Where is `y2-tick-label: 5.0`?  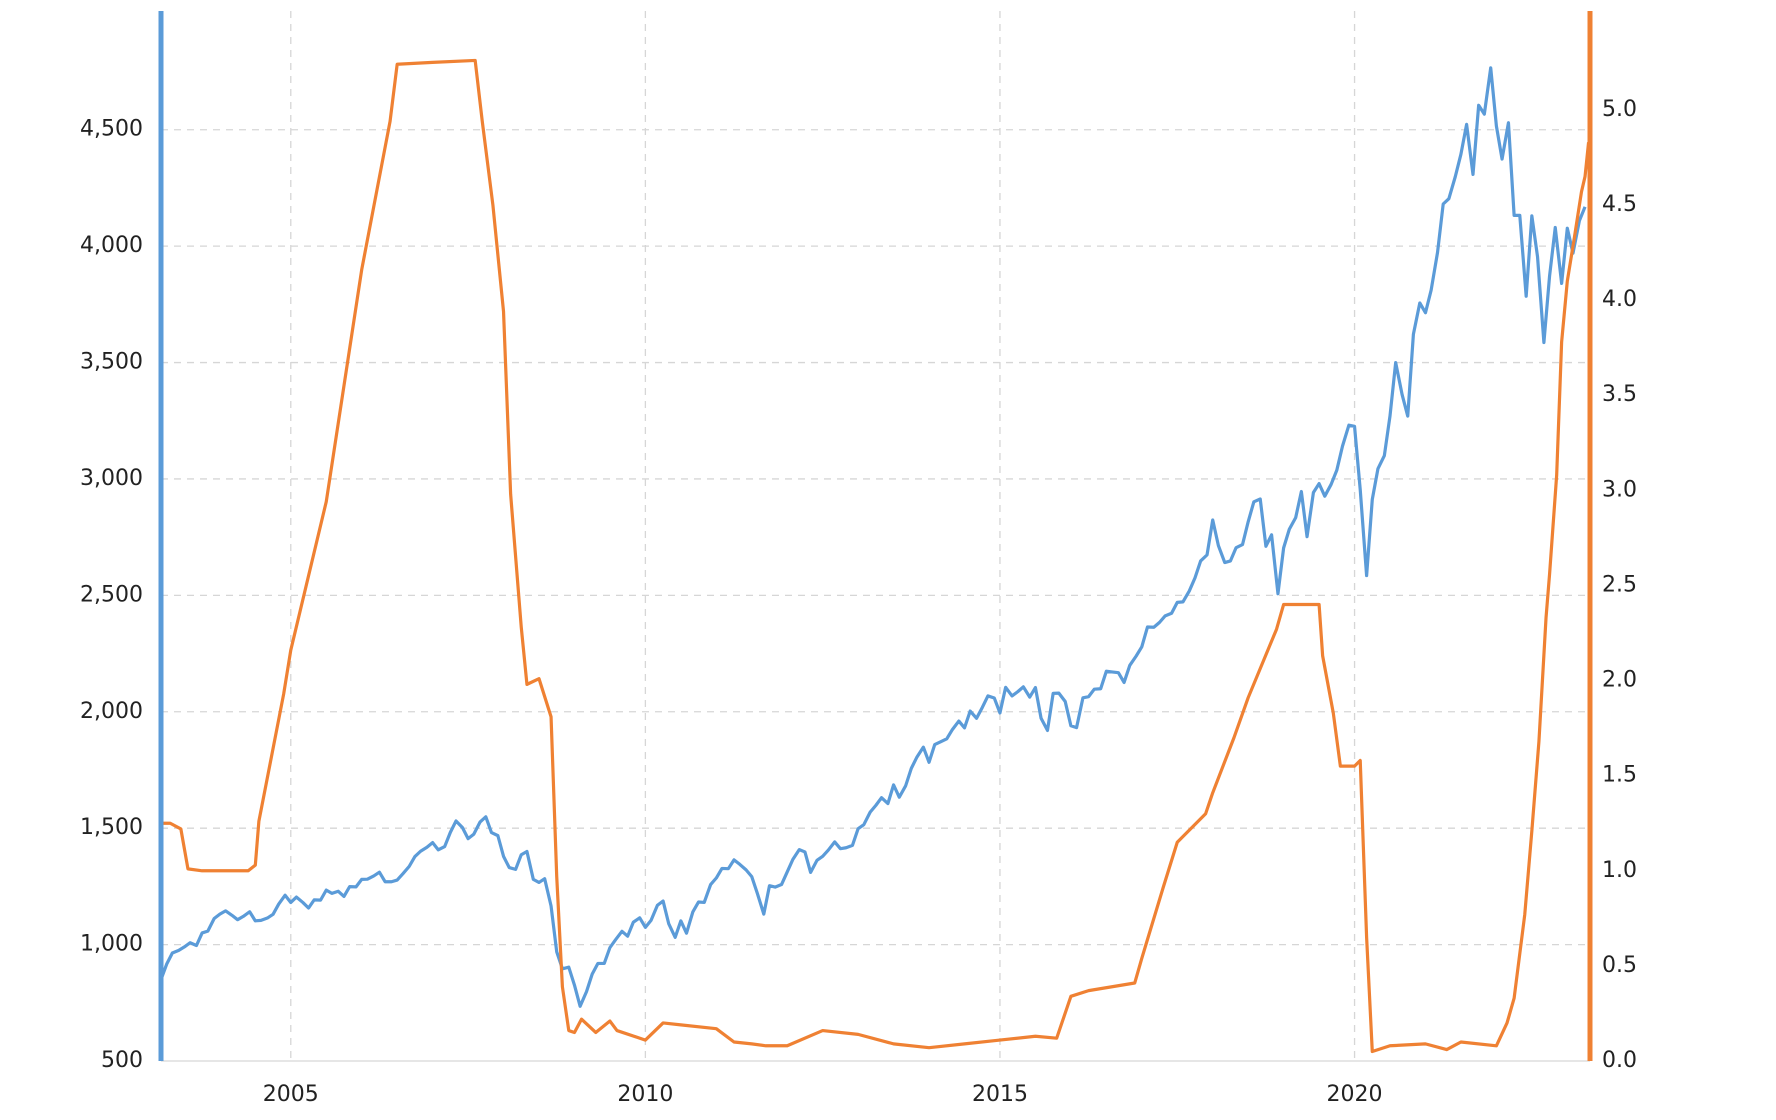
y2-tick-label: 5.0 is located at coordinates (1619, 109).